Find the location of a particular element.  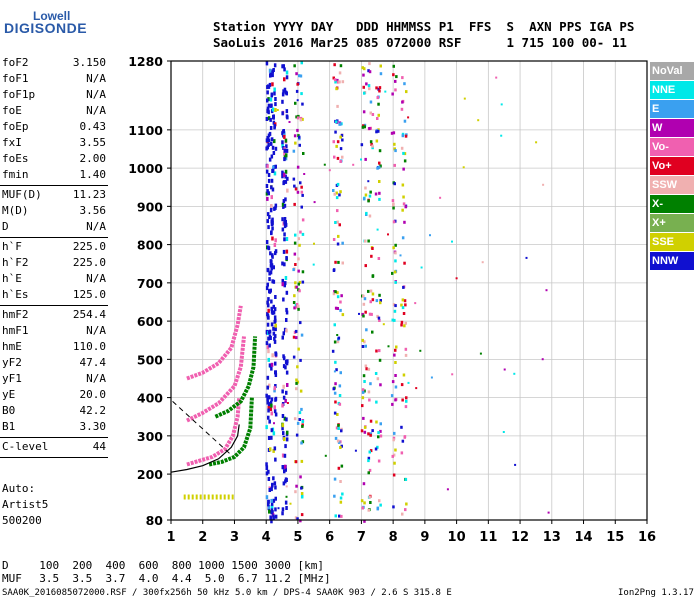

param-label: h`E is located at coordinates (12, 278).